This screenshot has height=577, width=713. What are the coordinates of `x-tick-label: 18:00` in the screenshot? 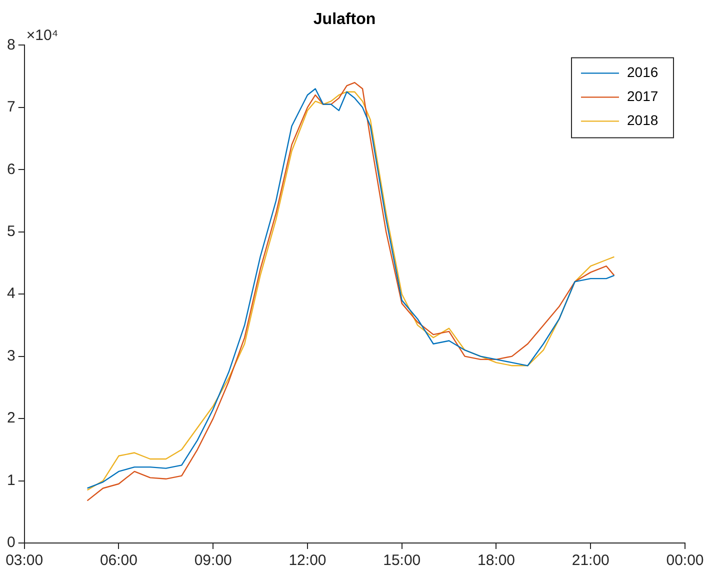 It's located at (496, 561).